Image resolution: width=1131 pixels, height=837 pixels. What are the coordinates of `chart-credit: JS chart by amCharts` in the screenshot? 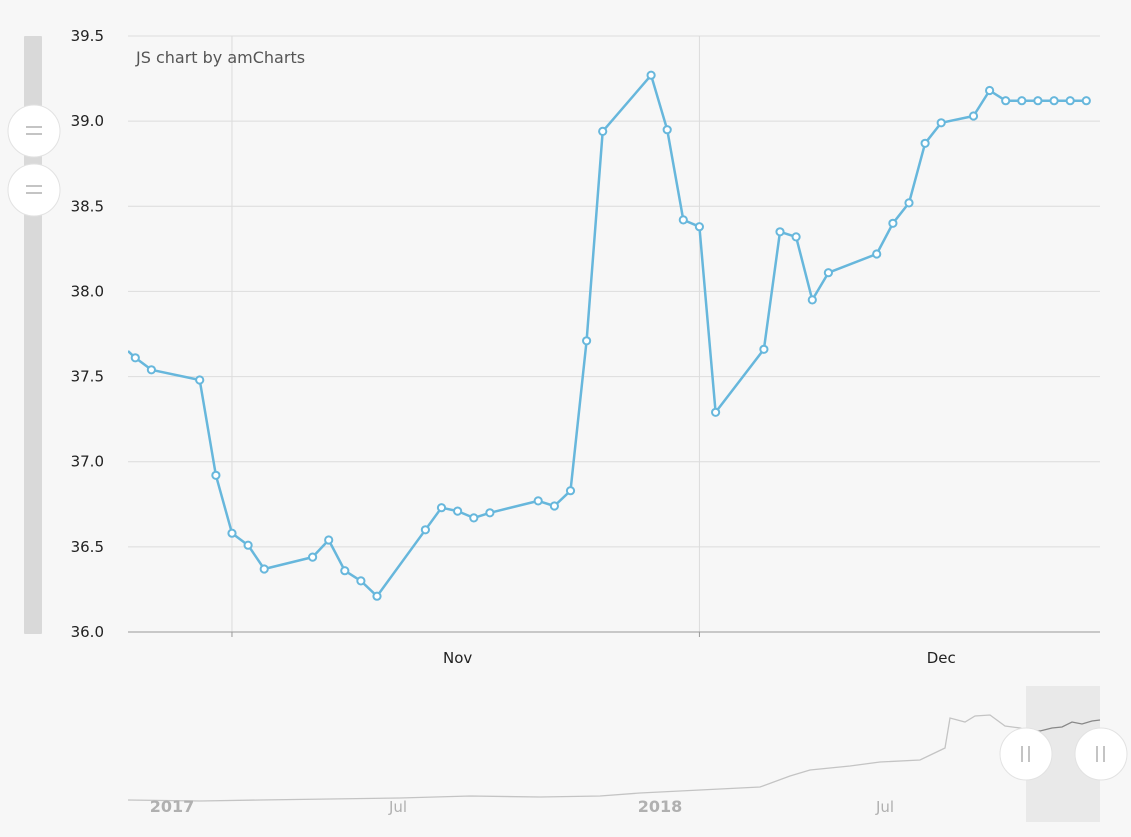 It's located at (220, 57).